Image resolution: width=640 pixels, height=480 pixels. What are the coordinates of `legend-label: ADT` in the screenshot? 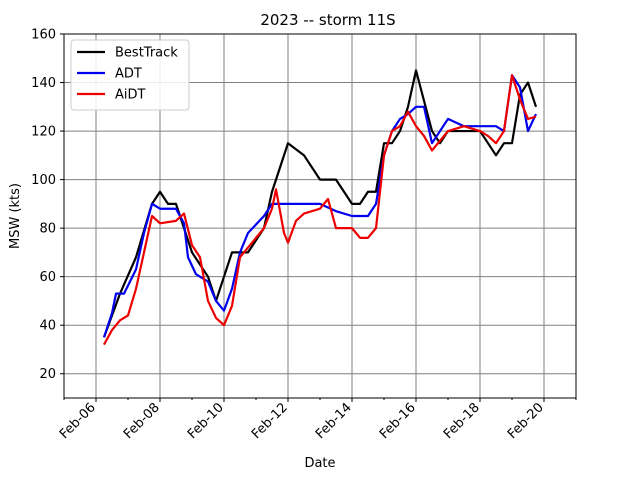 It's located at (128, 74).